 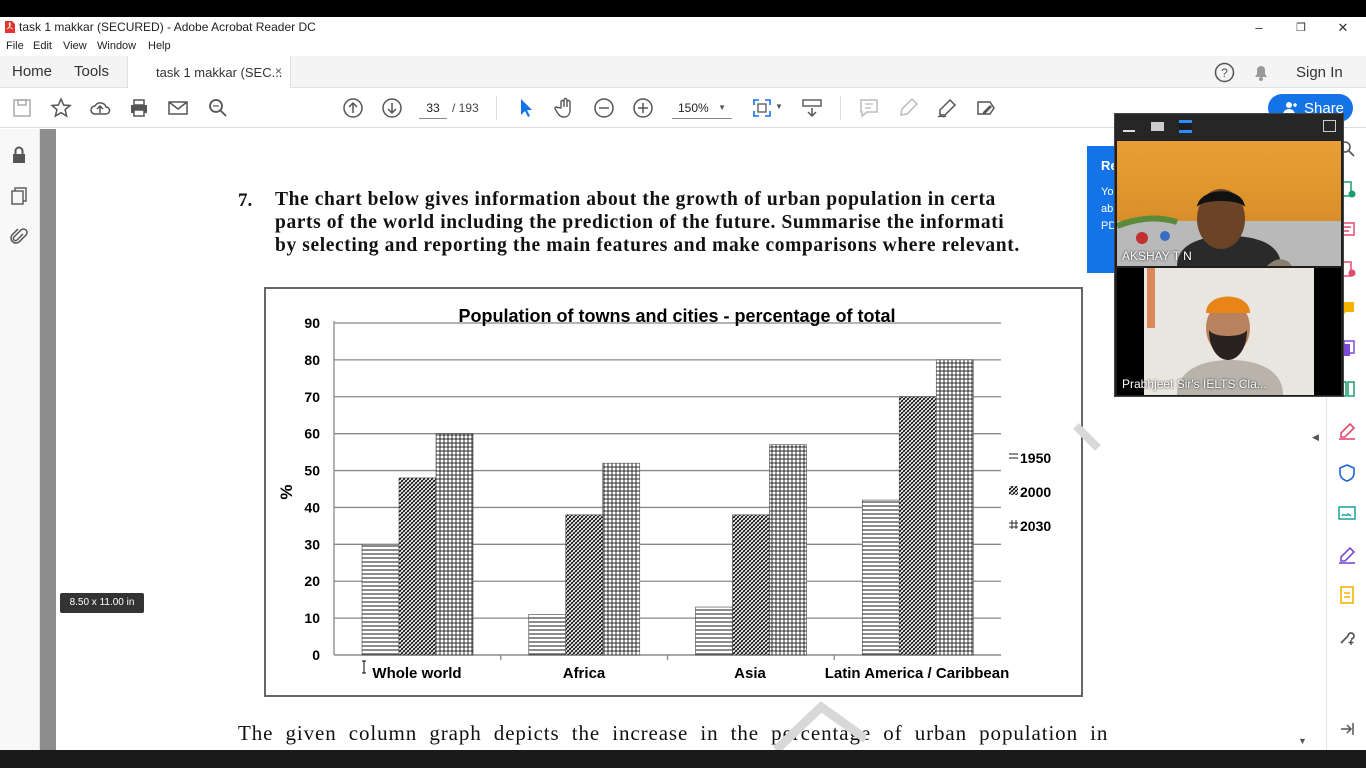 I want to click on text-cursor-icon, so click(x=364, y=667).